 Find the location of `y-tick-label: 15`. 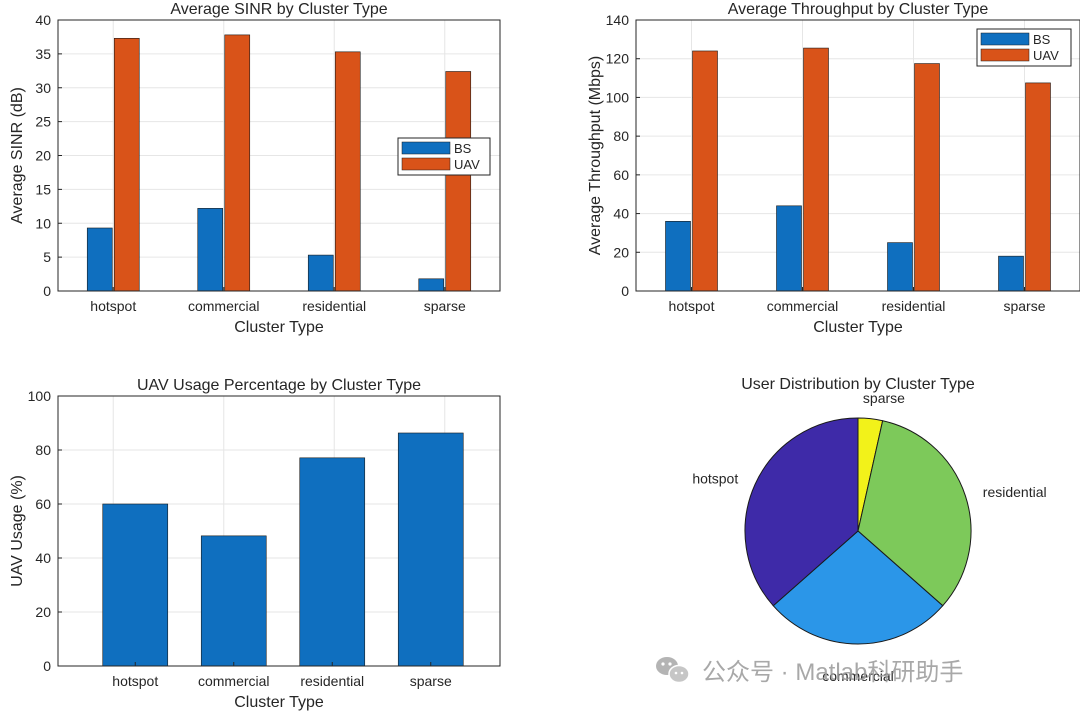

y-tick-label: 15 is located at coordinates (43, 189).